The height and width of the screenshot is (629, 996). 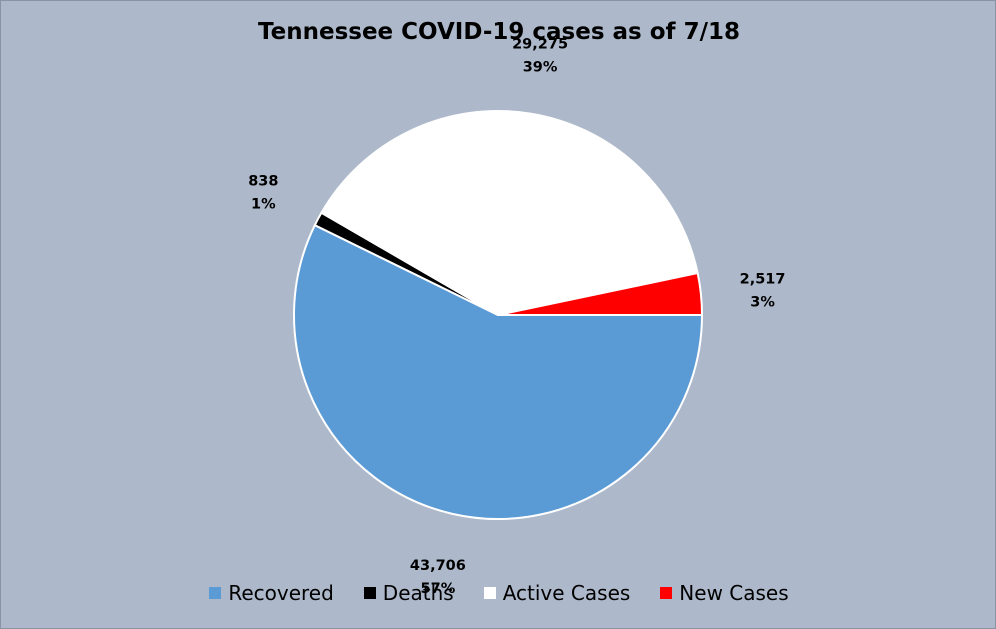 I want to click on legend-label-recovered: Recovered, so click(x=281, y=593).